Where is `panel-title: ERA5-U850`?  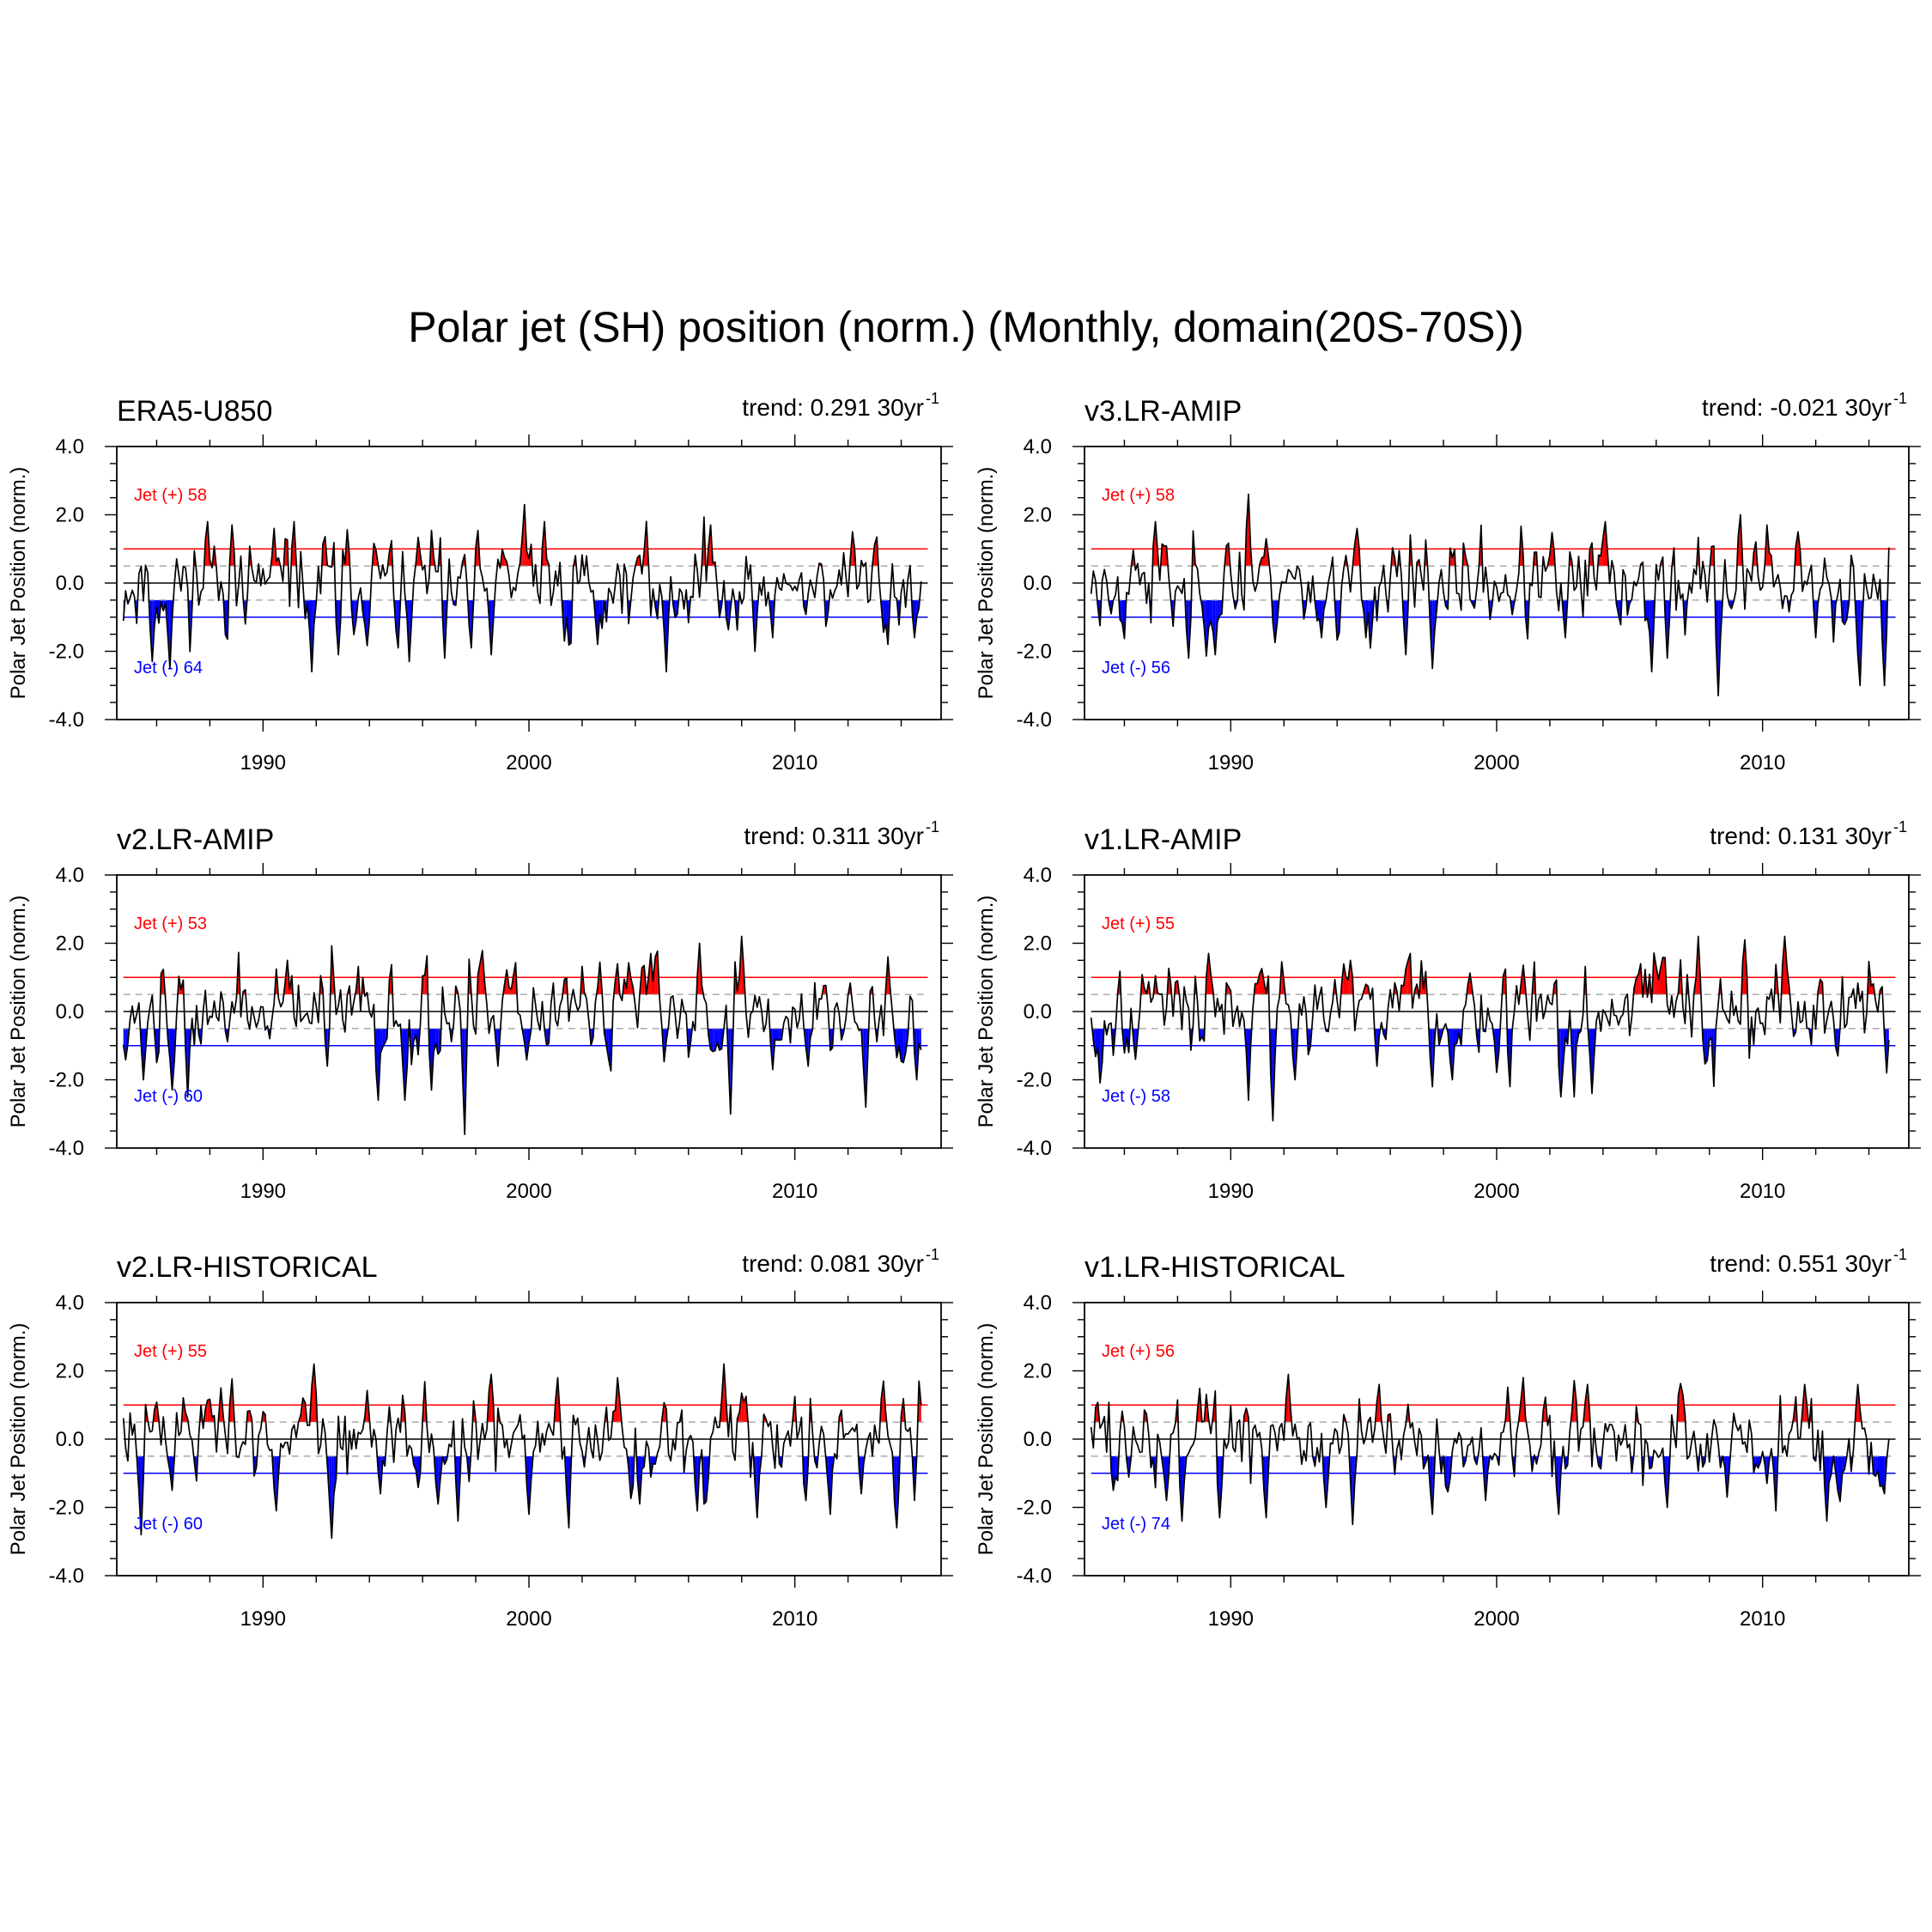 panel-title: ERA5-U850 is located at coordinates (194, 411).